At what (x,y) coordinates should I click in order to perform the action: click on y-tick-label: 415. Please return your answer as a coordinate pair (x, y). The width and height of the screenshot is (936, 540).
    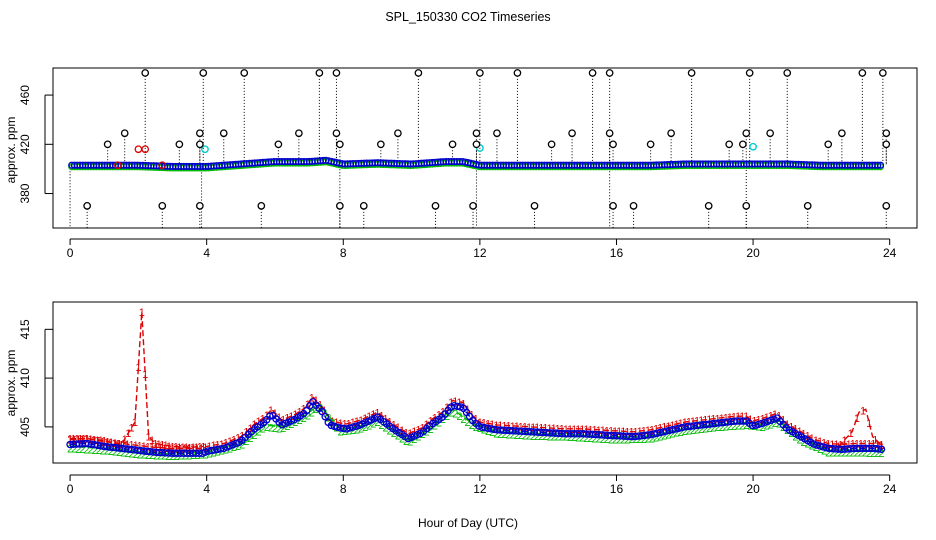
    Looking at the image, I should click on (25, 329).